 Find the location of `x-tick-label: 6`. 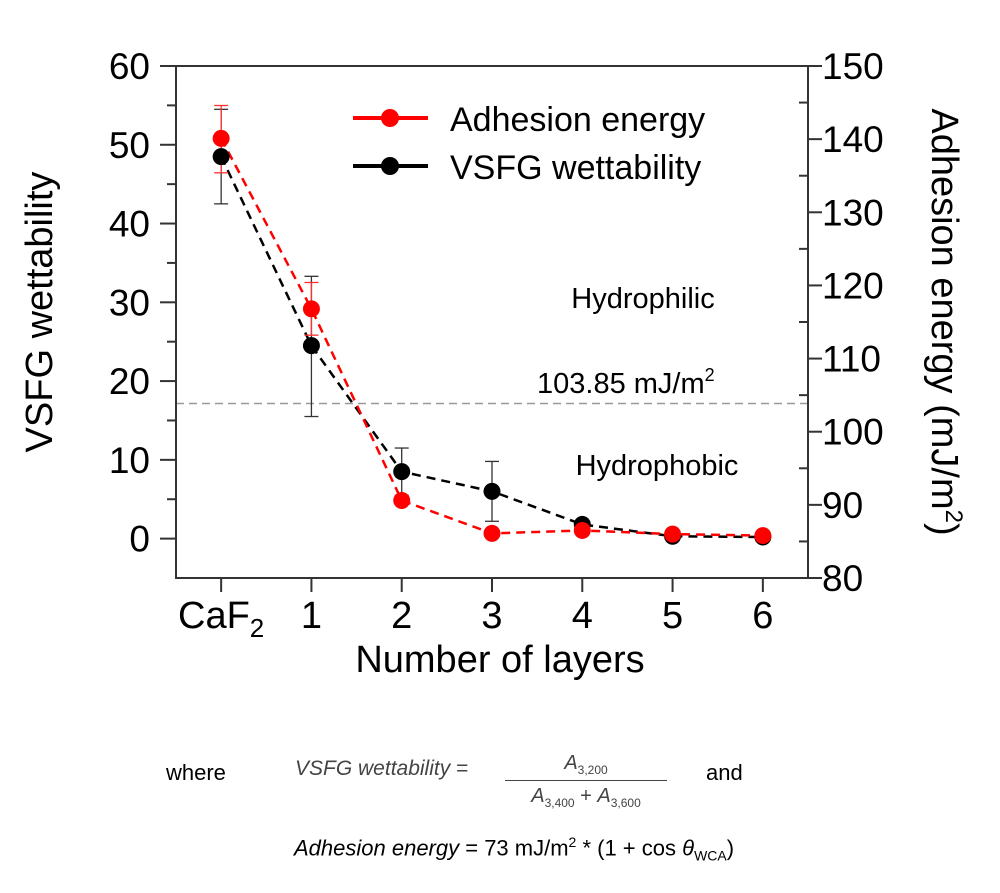

x-tick-label: 6 is located at coordinates (762, 616).